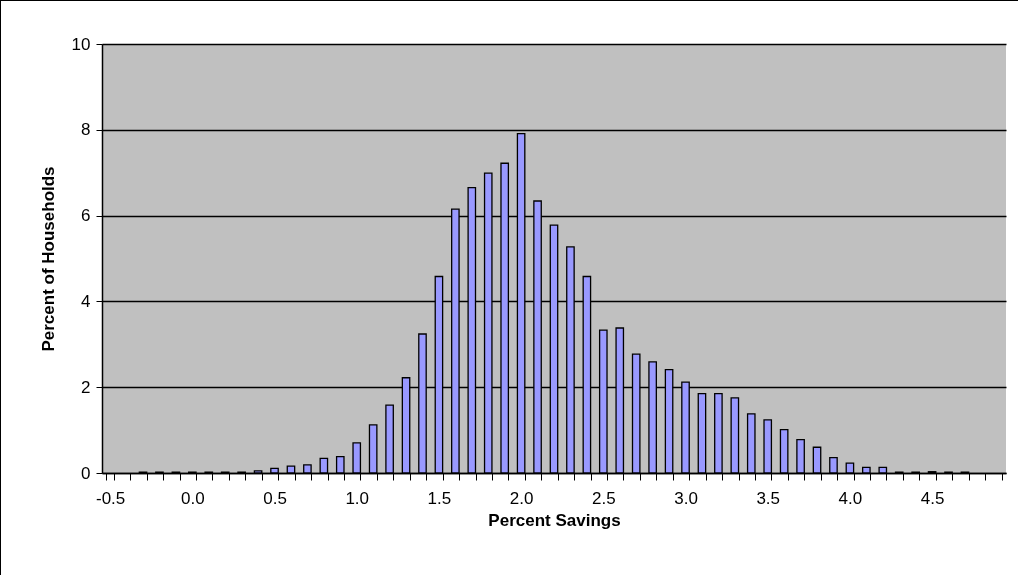  I want to click on x-tick-label: 2.0, so click(521, 498).